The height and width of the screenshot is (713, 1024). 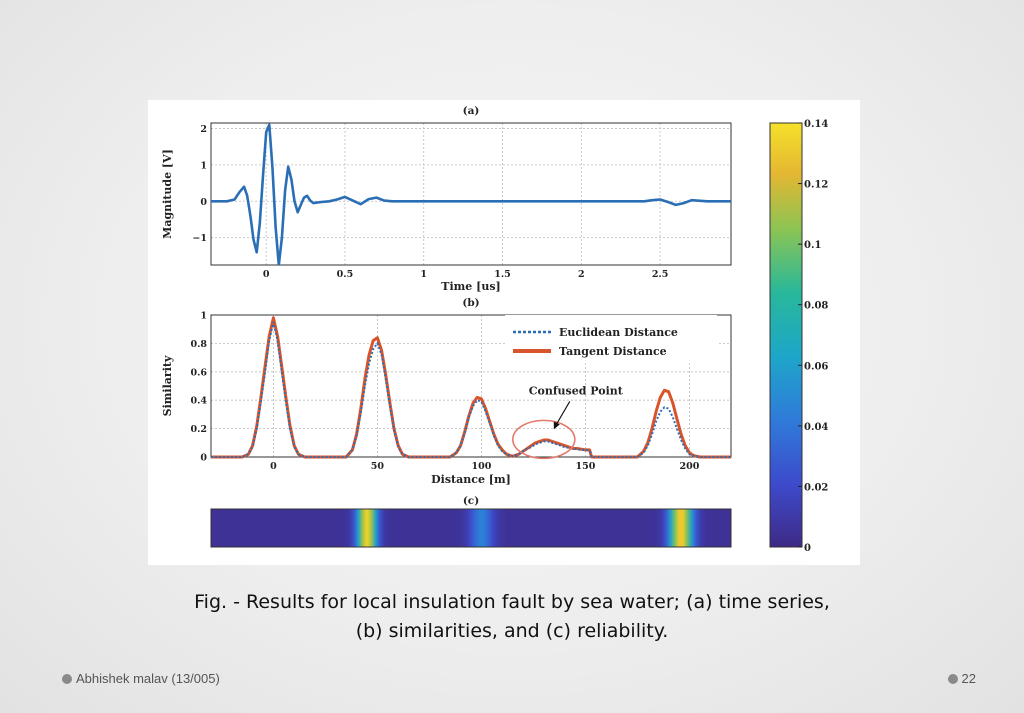 What do you see at coordinates (576, 390) in the screenshot?
I see `annotation-confused-point-label: Confused Point` at bounding box center [576, 390].